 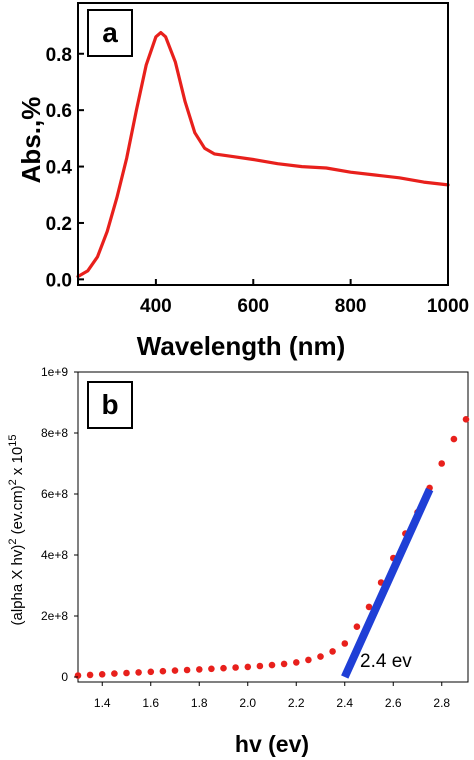 What do you see at coordinates (102, 703) in the screenshot?
I see `panel-b-x-tick-label: 1.4` at bounding box center [102, 703].